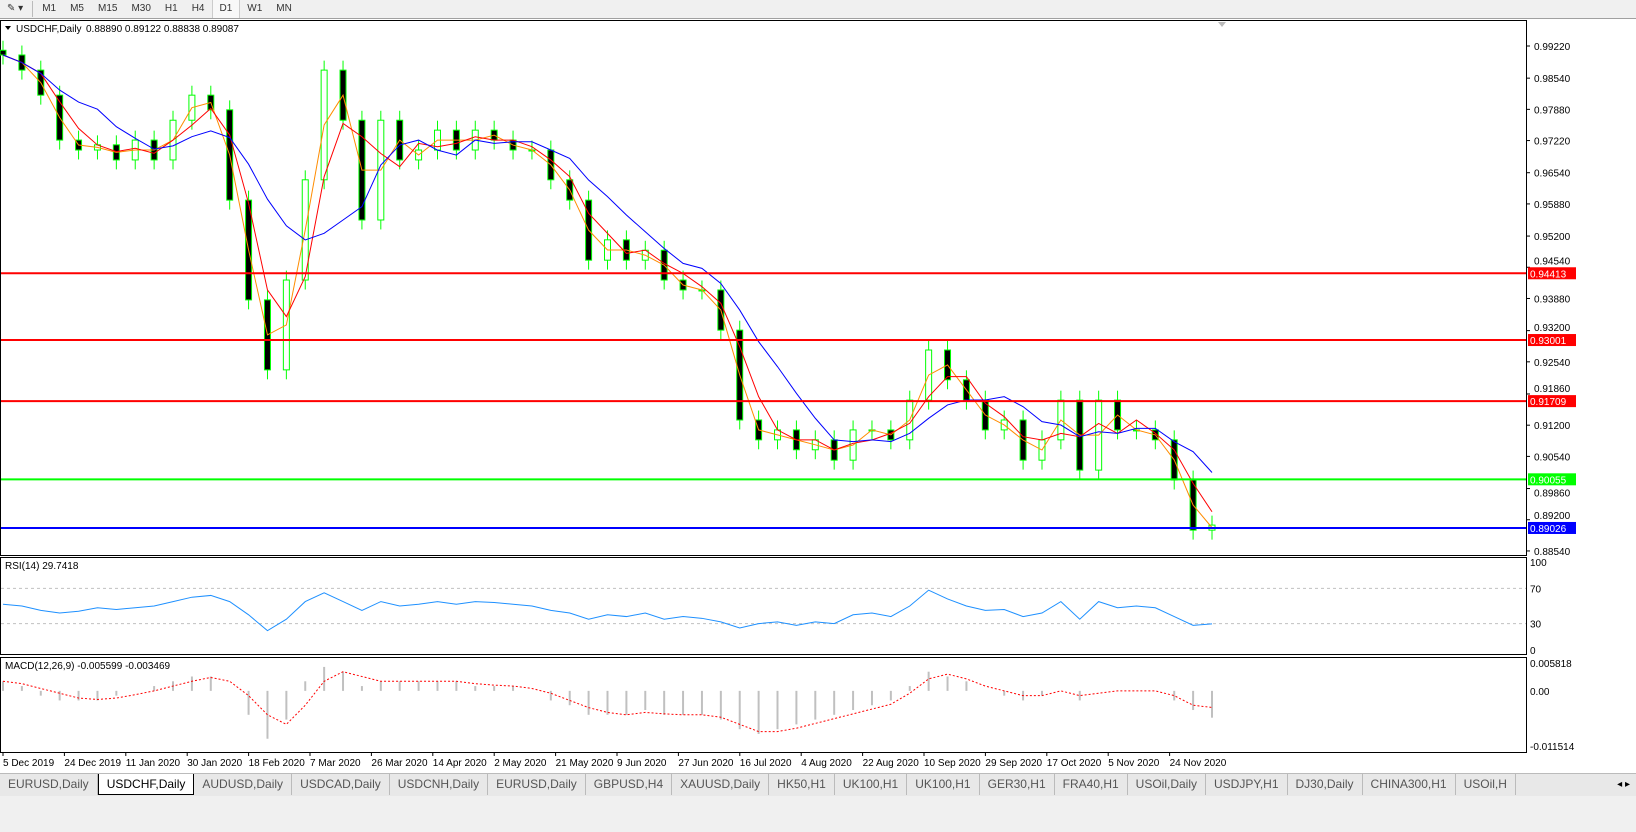 This screenshot has height=832, width=1636. What do you see at coordinates (108, 8) in the screenshot?
I see `timeframe-m15: M15` at bounding box center [108, 8].